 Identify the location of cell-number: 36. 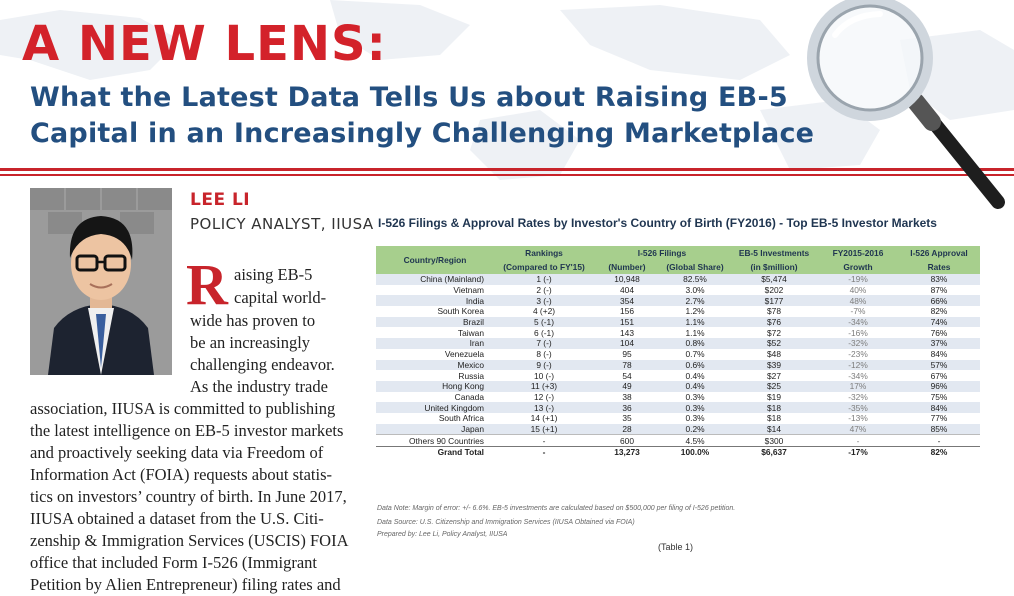
(627, 407).